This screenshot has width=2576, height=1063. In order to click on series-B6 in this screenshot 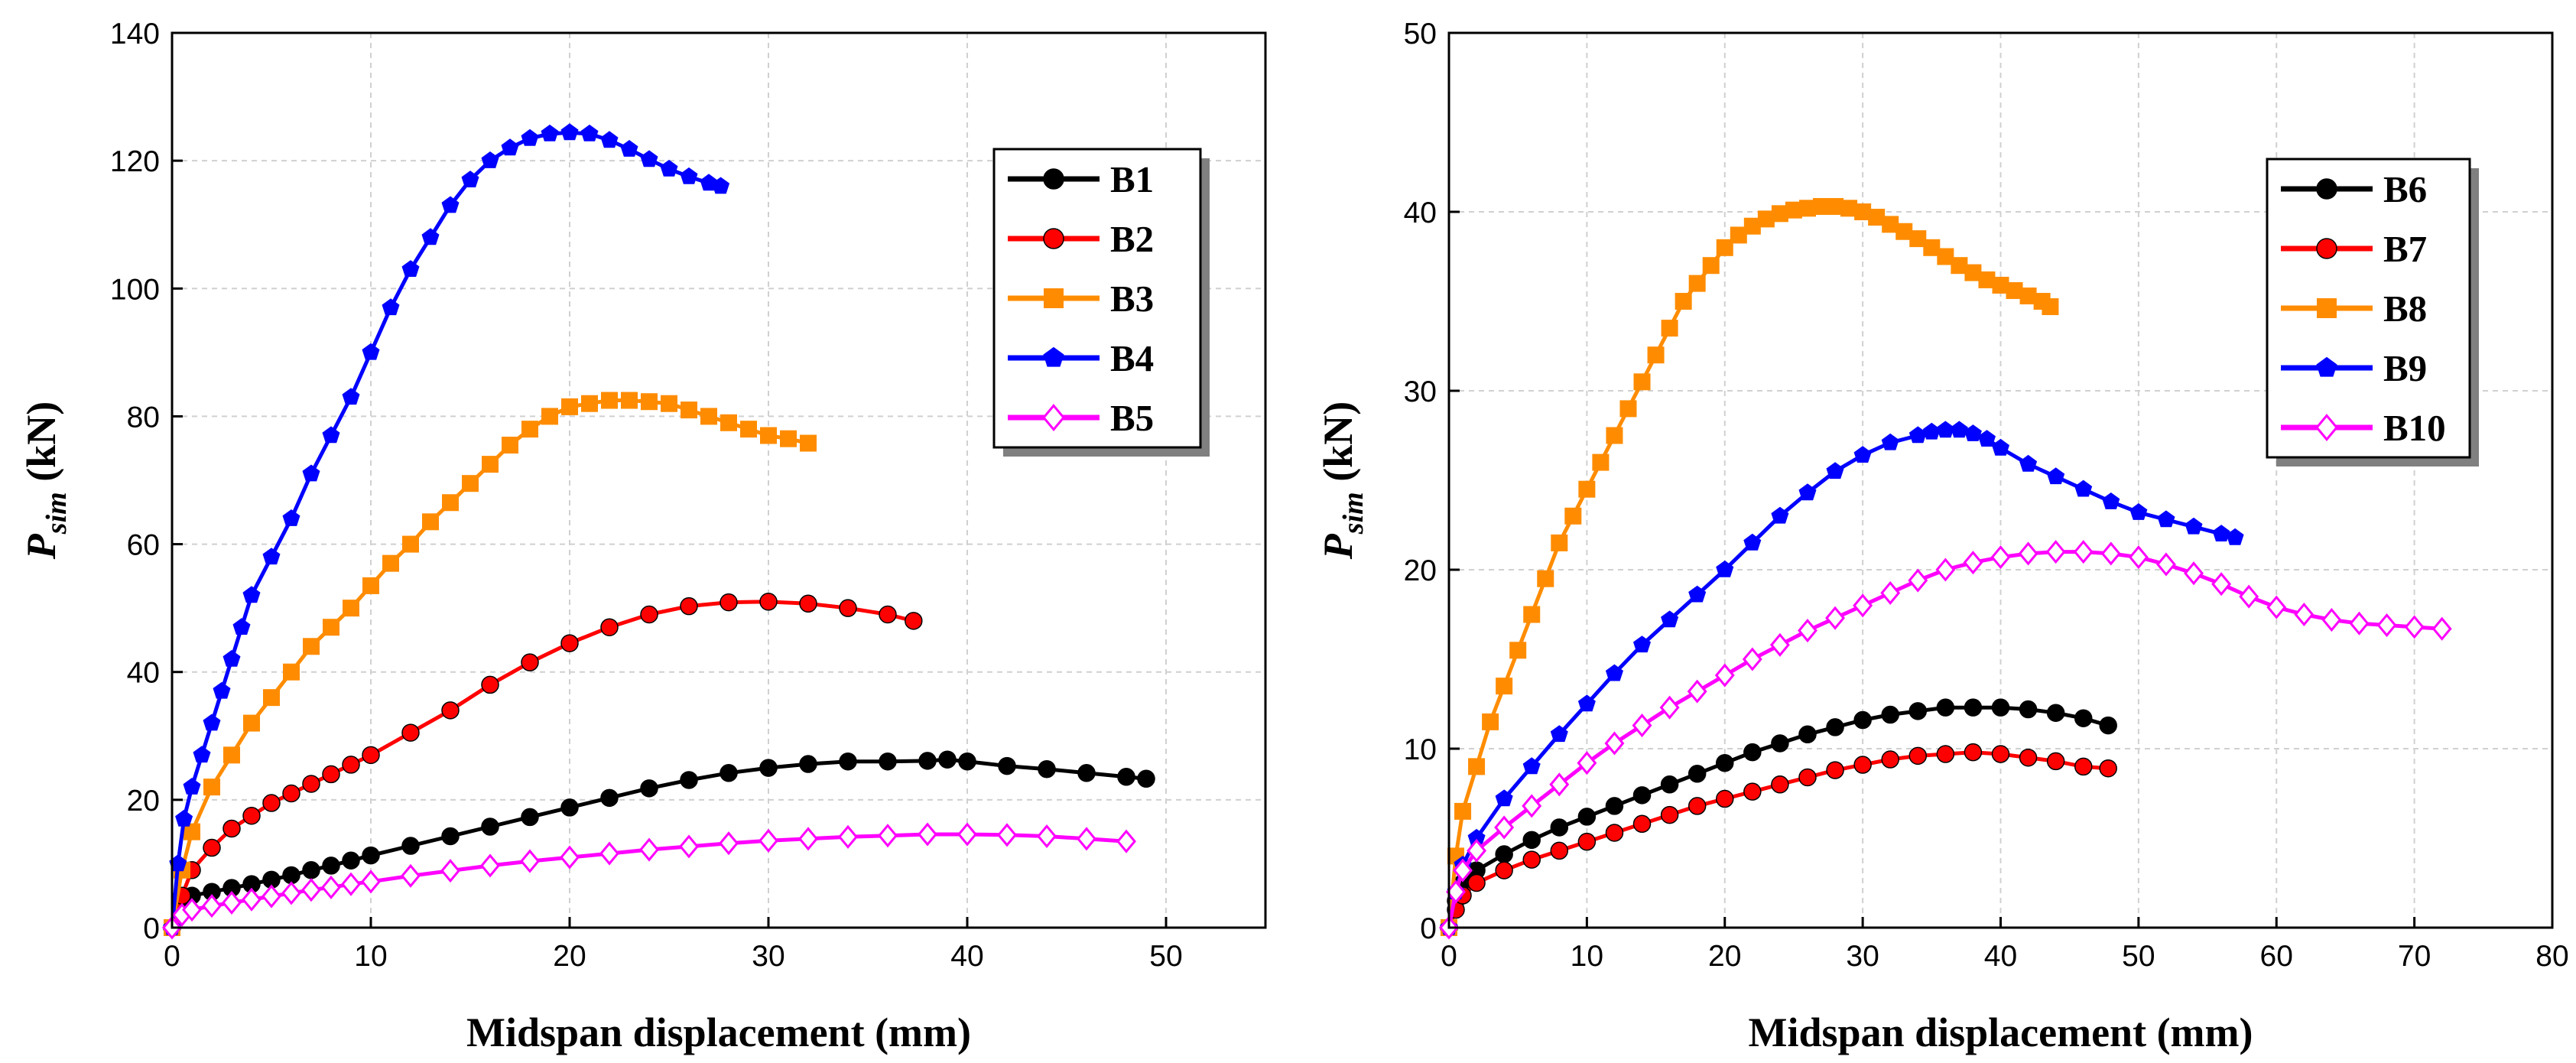, I will do `click(1778, 817)`.